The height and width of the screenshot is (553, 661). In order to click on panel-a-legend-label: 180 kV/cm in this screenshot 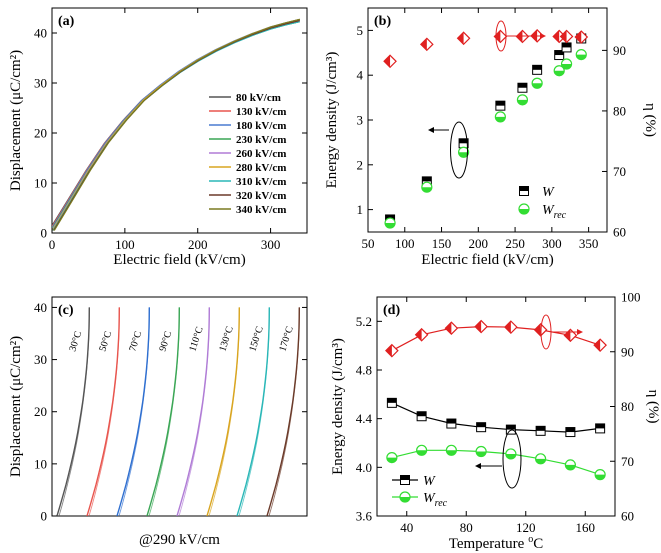, I will do `click(261, 126)`.